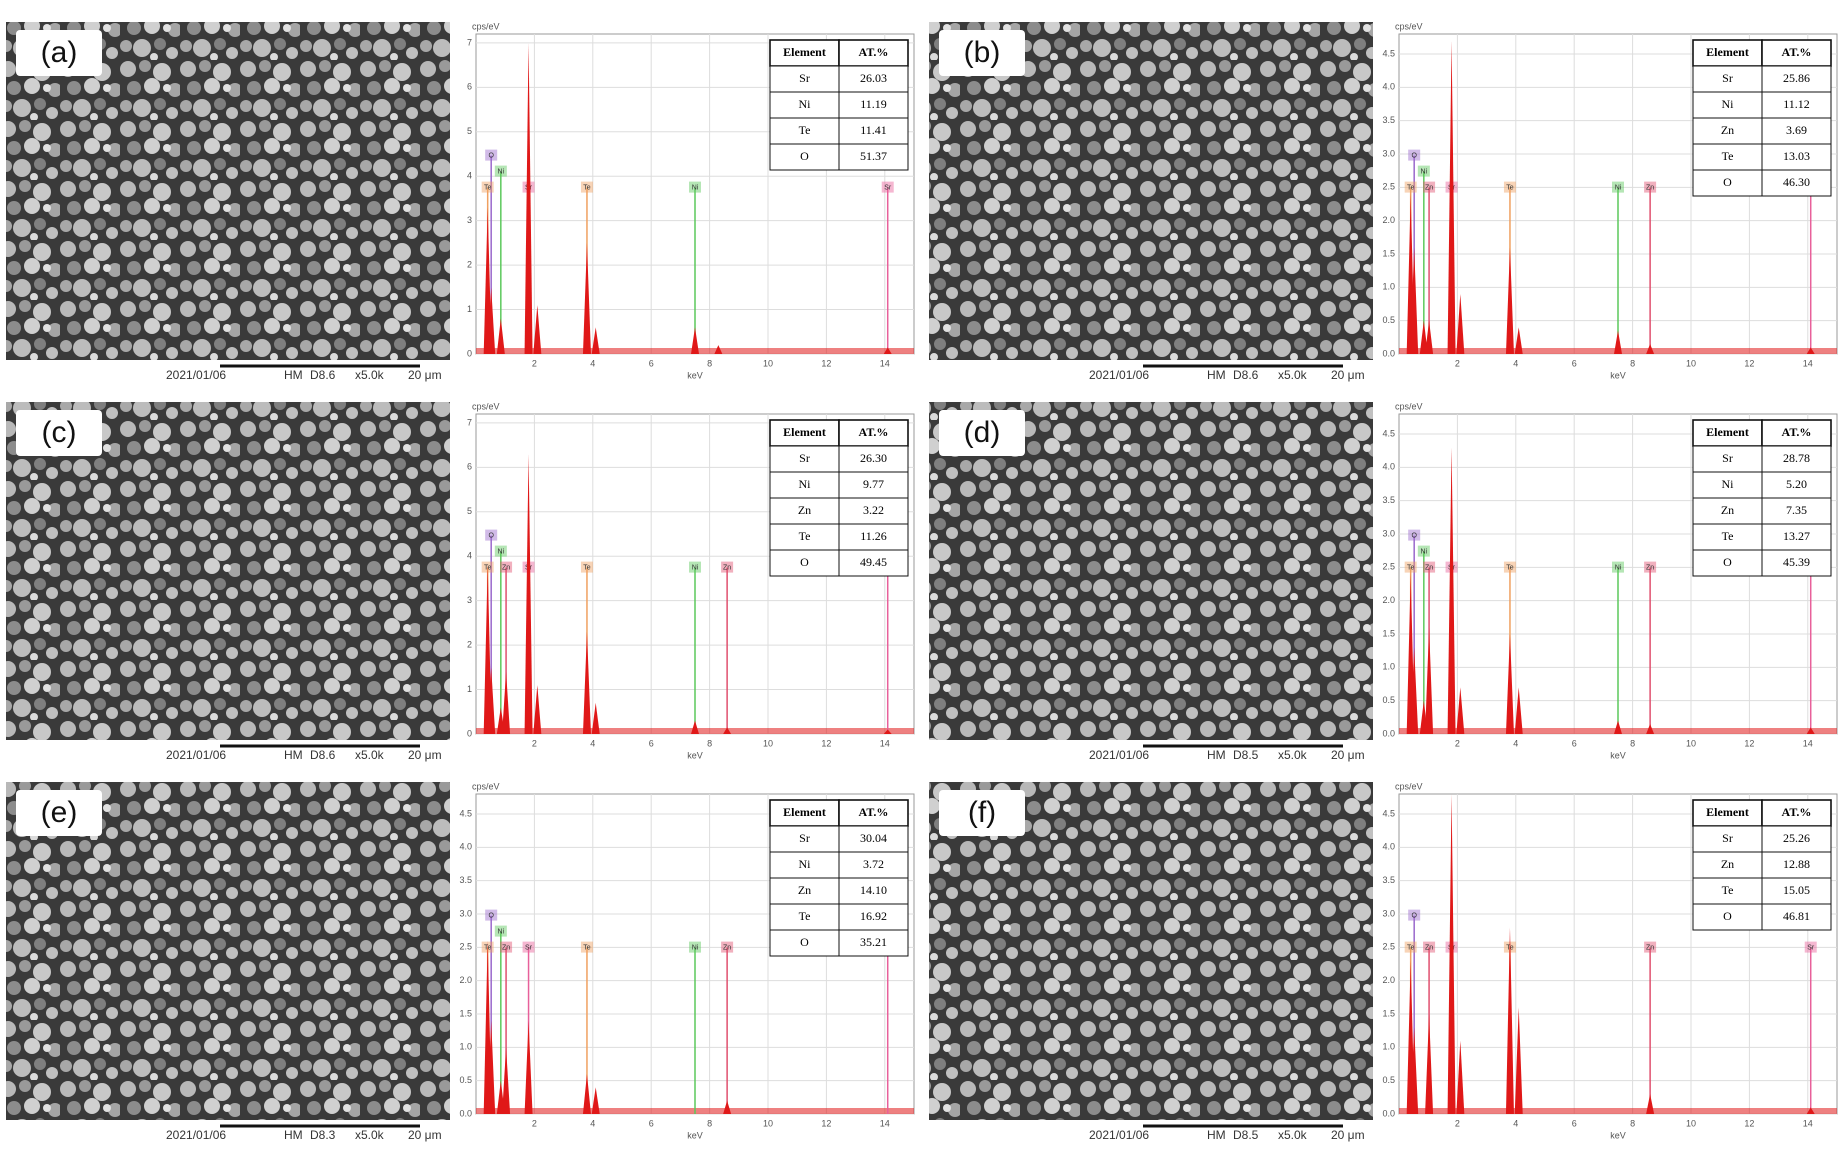 This screenshot has width=1846, height=1164. What do you see at coordinates (1808, 363) in the screenshot?
I see `x-tick-label: 14` at bounding box center [1808, 363].